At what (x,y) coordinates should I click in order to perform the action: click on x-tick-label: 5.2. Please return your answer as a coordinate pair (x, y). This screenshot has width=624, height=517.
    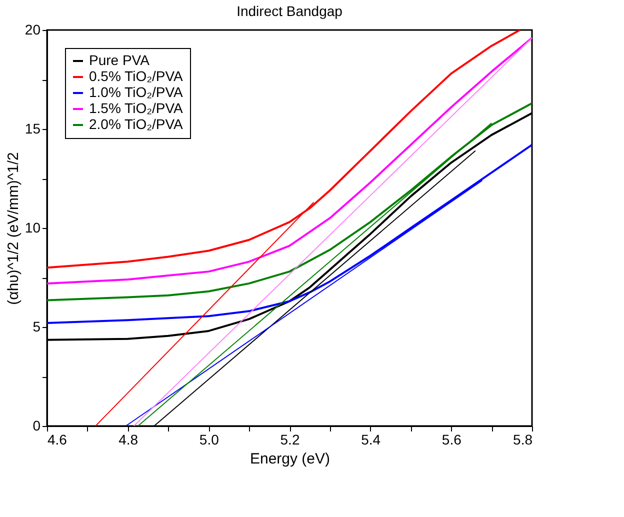
    Looking at the image, I should click on (290, 440).